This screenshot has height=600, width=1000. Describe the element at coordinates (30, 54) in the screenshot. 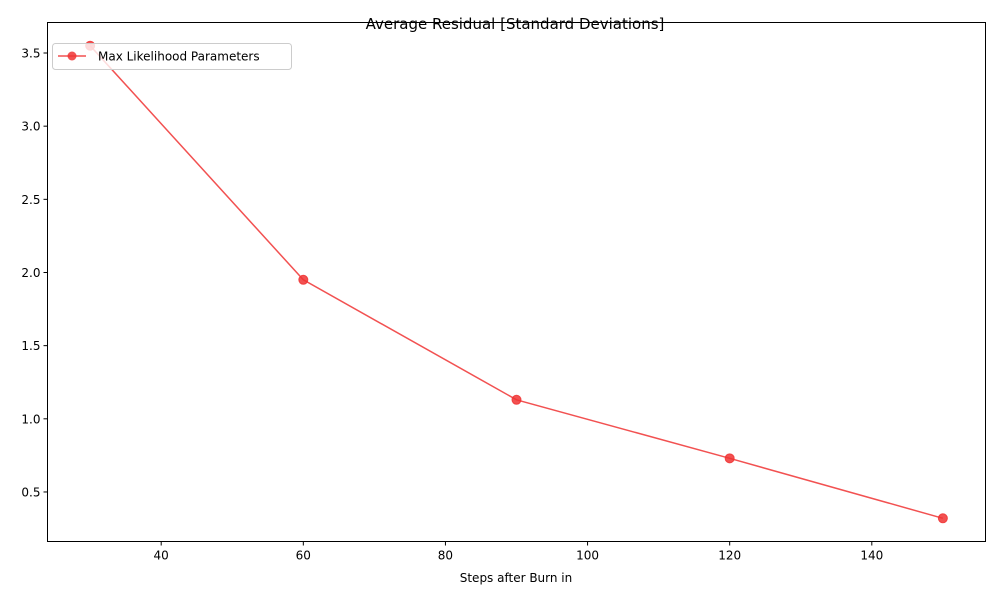

I see `y-tick-label: 3.5` at that location.